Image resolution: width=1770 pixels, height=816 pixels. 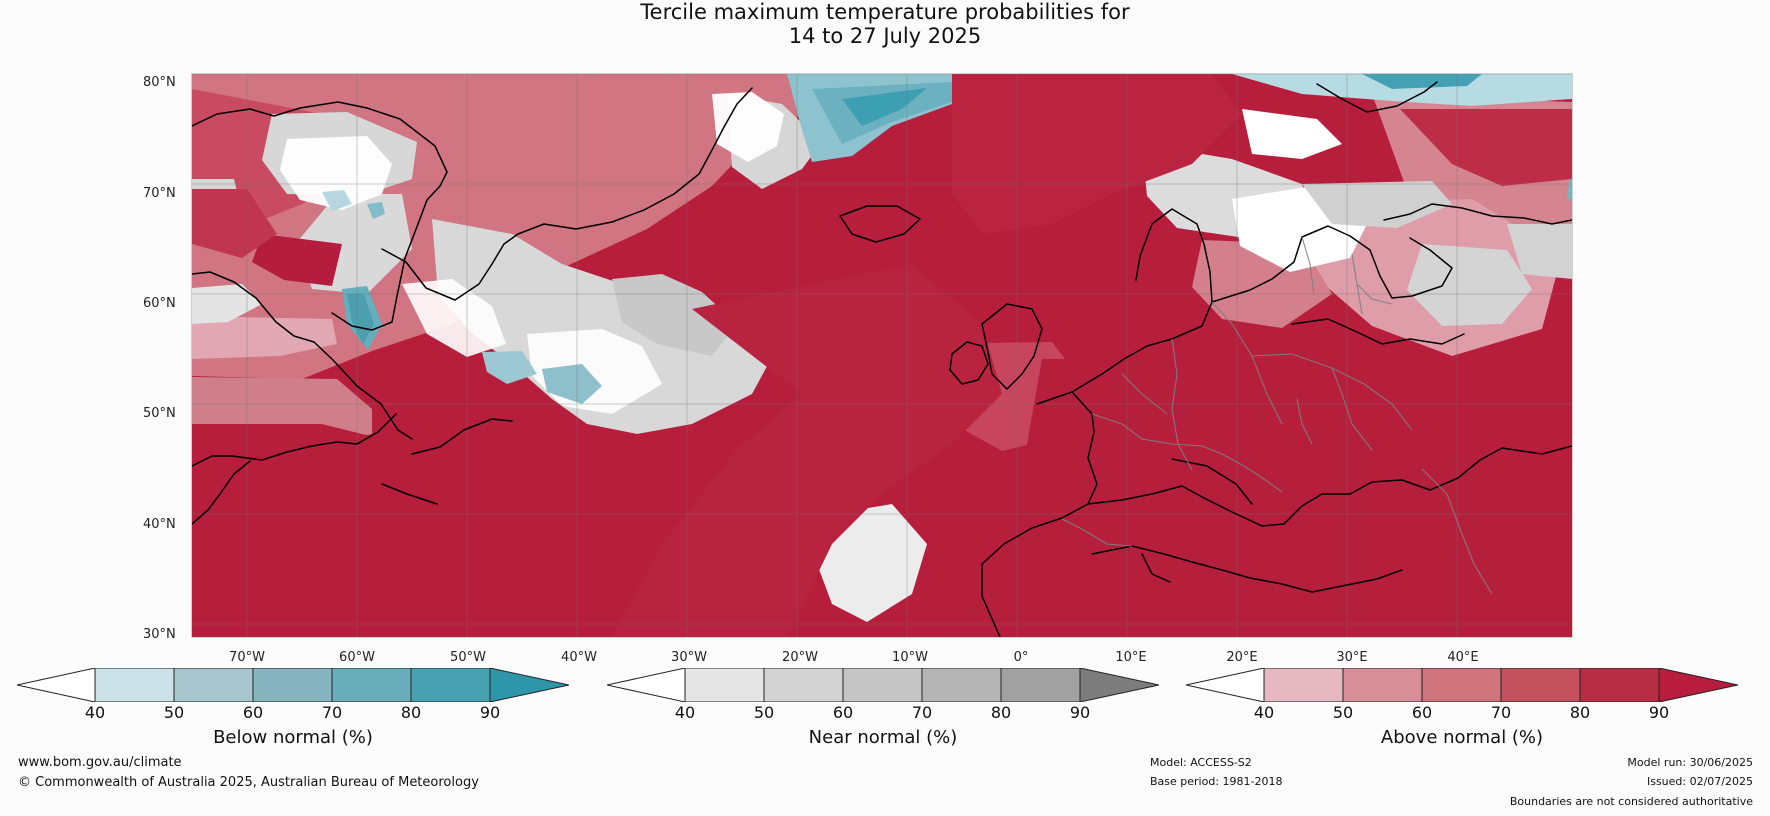 What do you see at coordinates (529, 685) in the screenshot?
I see `below-normal-right-arrow` at bounding box center [529, 685].